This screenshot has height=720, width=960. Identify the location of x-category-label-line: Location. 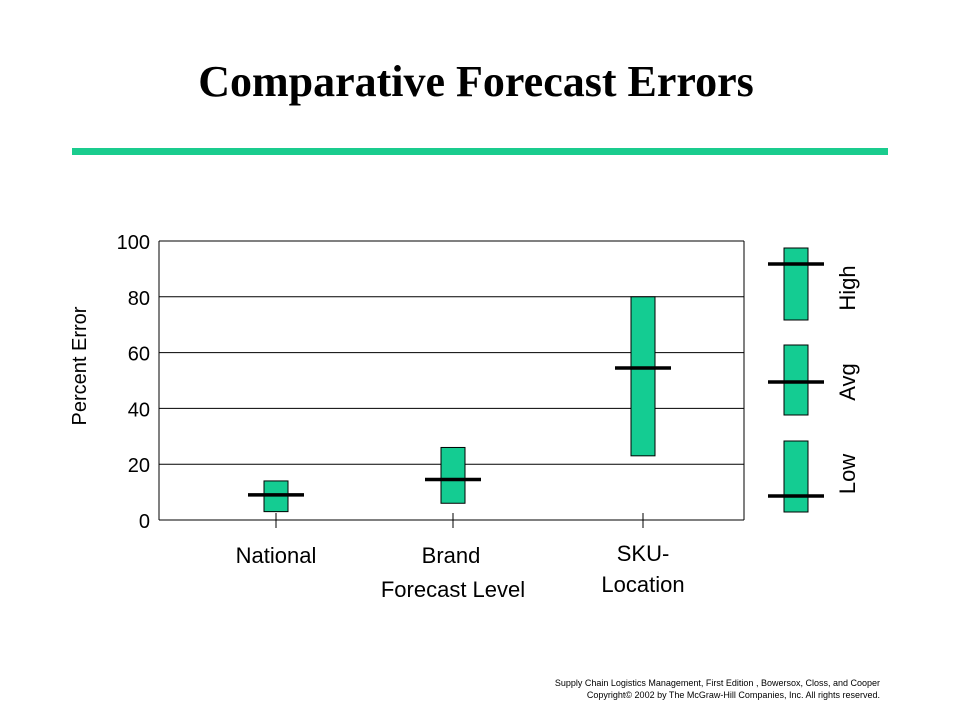
(642, 584).